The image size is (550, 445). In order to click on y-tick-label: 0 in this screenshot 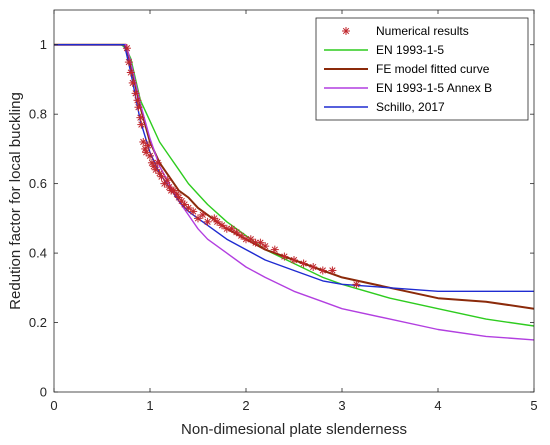, I will do `click(43, 392)`.